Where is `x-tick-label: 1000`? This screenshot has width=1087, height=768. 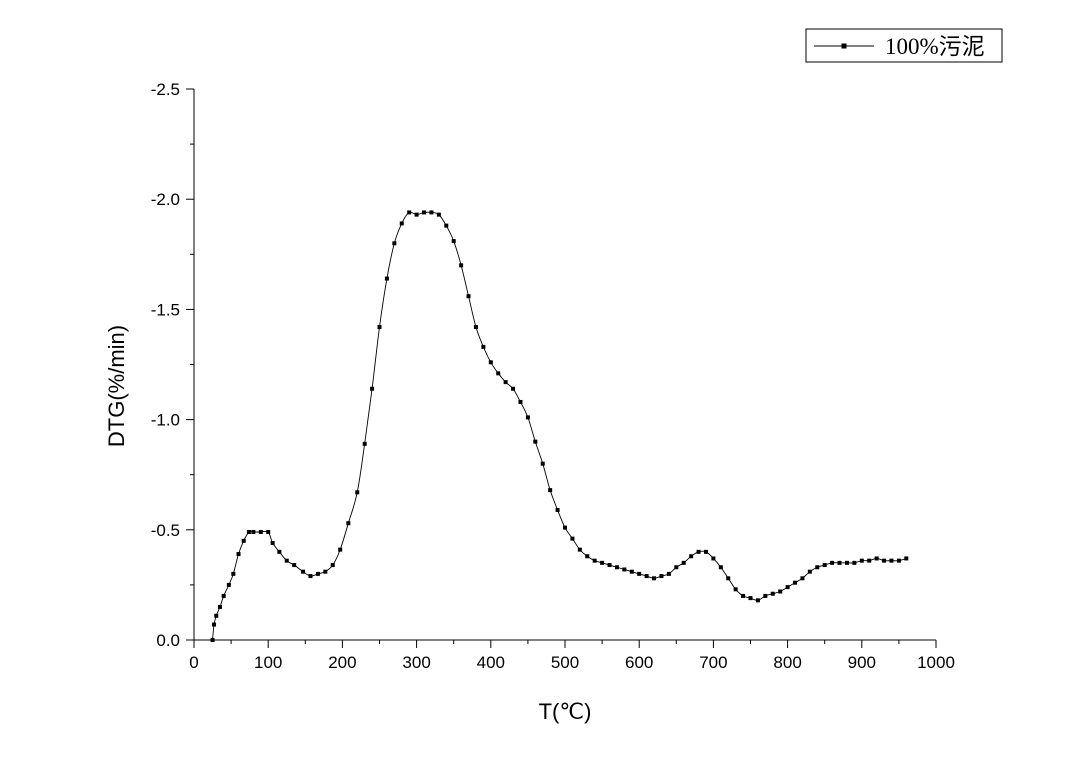 x-tick-label: 1000 is located at coordinates (936, 662).